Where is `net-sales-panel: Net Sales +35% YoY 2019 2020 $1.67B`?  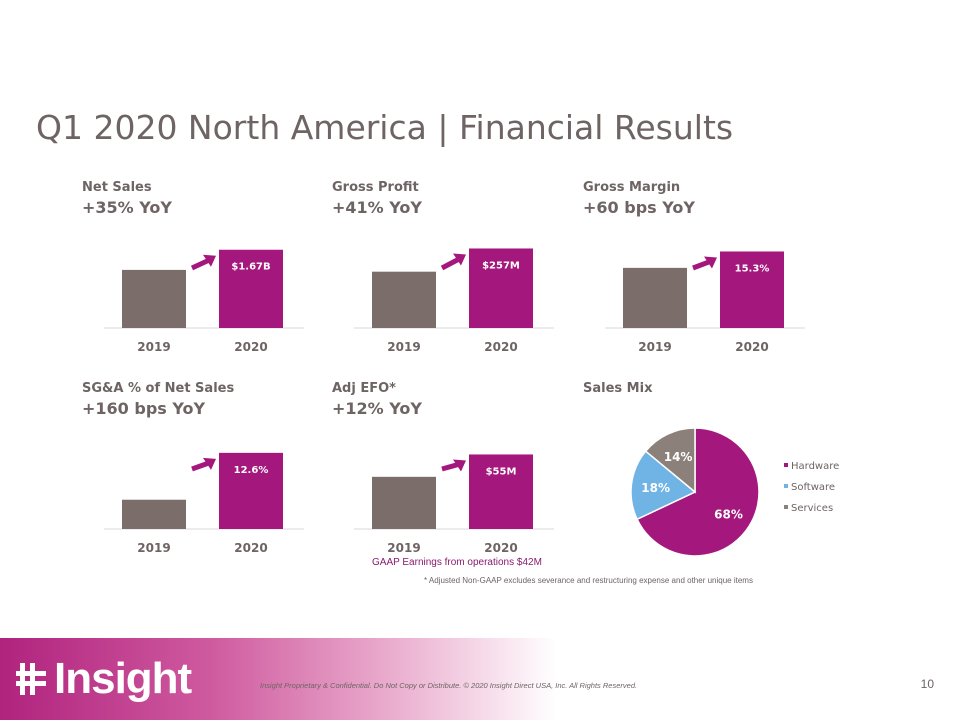
net-sales-panel: Net Sales +35% YoY 2019 2020 $1.67B is located at coordinates (197, 275).